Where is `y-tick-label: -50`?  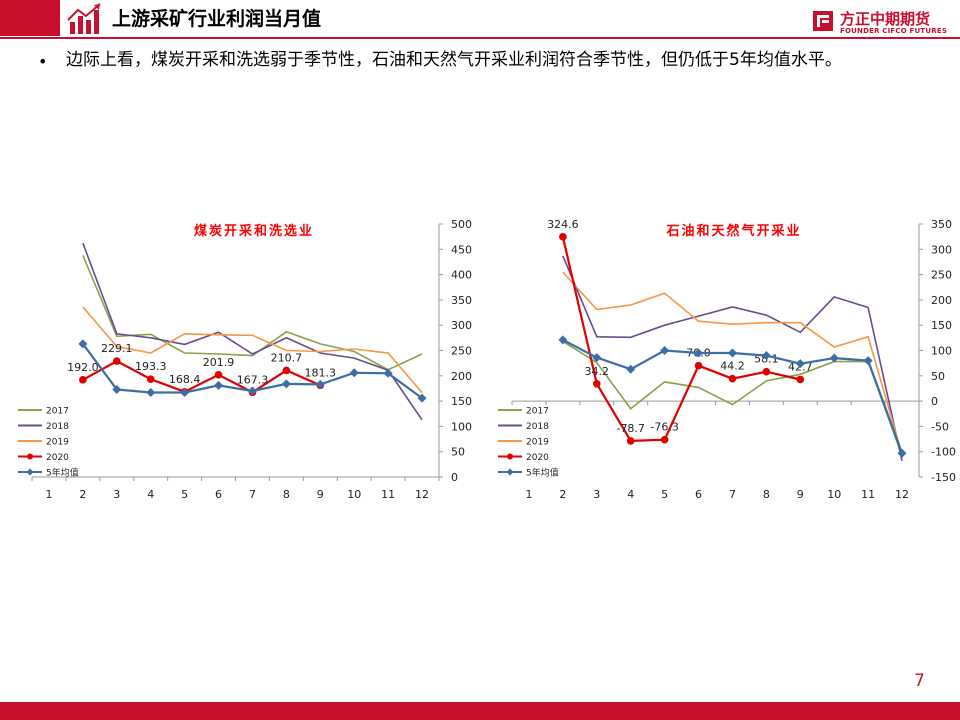 y-tick-label: -50 is located at coordinates (940, 426).